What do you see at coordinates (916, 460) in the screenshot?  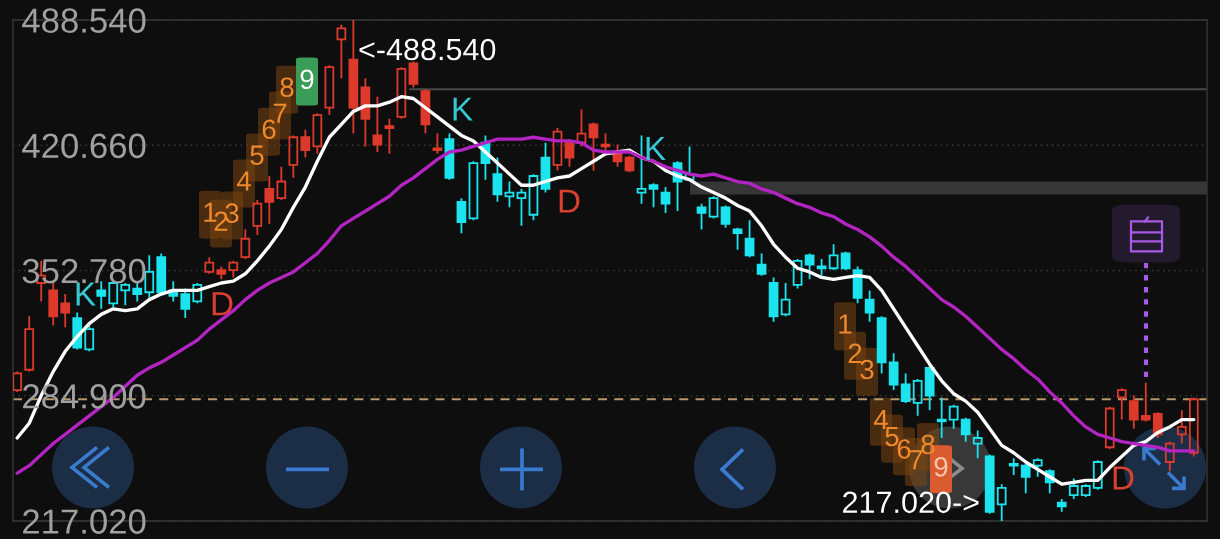 I see `annotation: 7` at bounding box center [916, 460].